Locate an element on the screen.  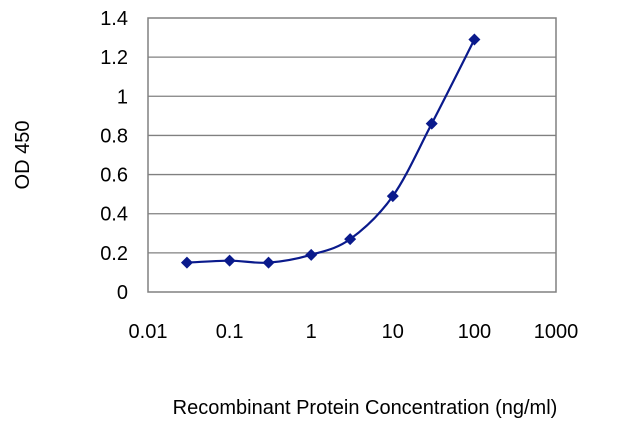
x-tick-label: 1 is located at coordinates (311, 332).